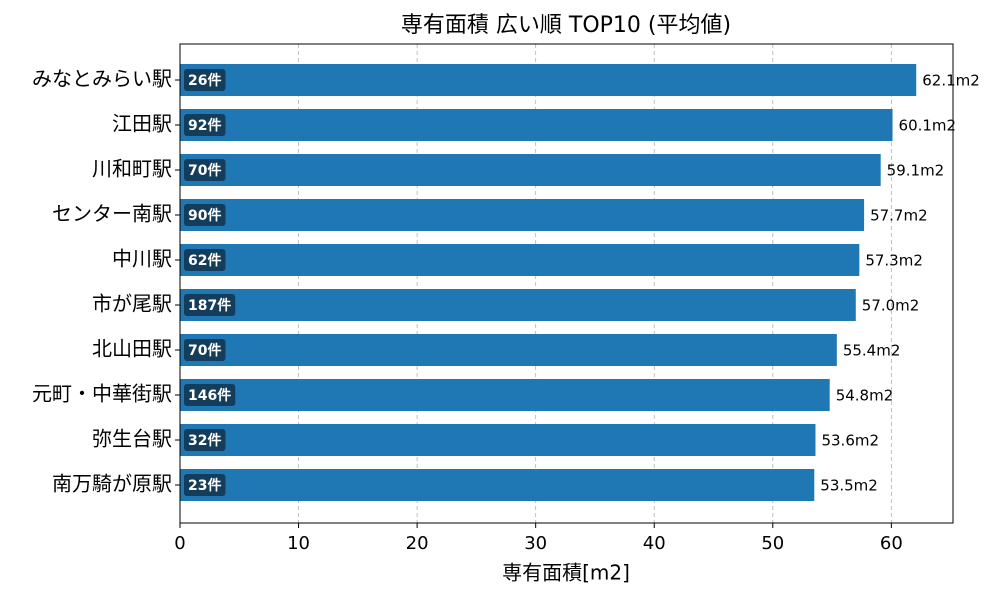 The image size is (1000, 600). I want to click on count-label: 92件, so click(204, 125).